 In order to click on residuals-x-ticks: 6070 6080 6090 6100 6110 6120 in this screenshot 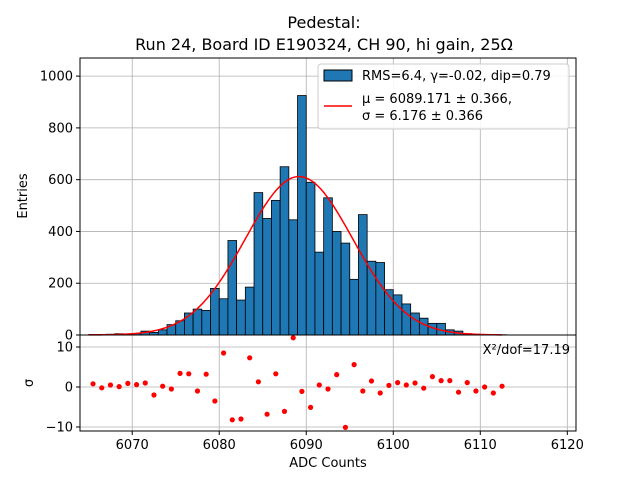, I will do `click(350, 442)`.